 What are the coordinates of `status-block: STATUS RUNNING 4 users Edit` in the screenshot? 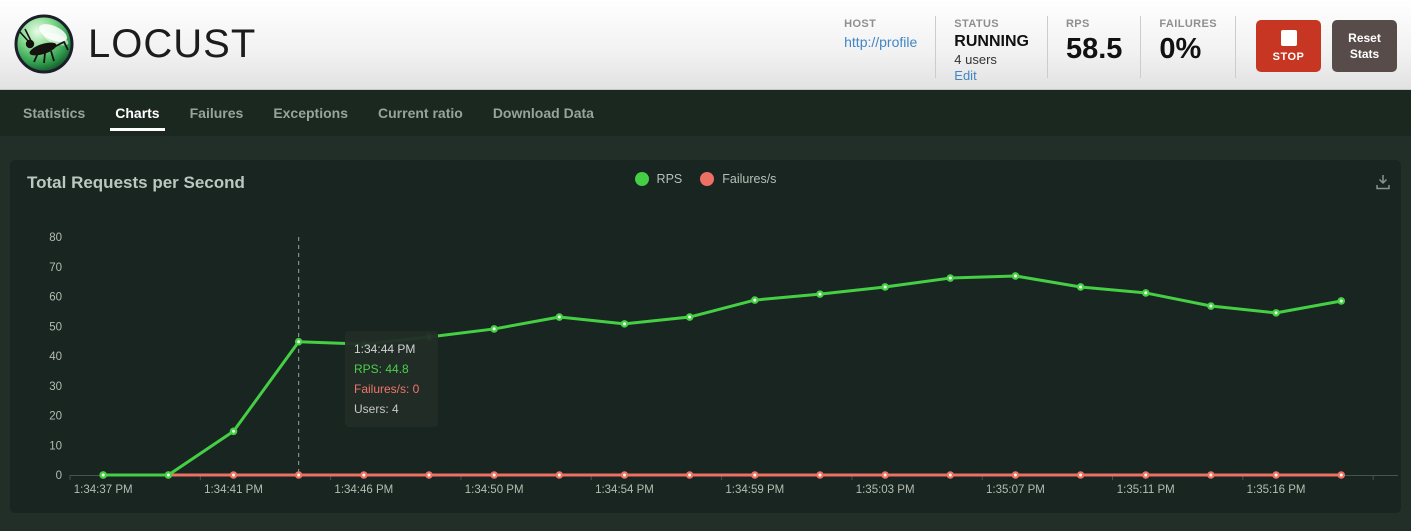 It's located at (991, 51).